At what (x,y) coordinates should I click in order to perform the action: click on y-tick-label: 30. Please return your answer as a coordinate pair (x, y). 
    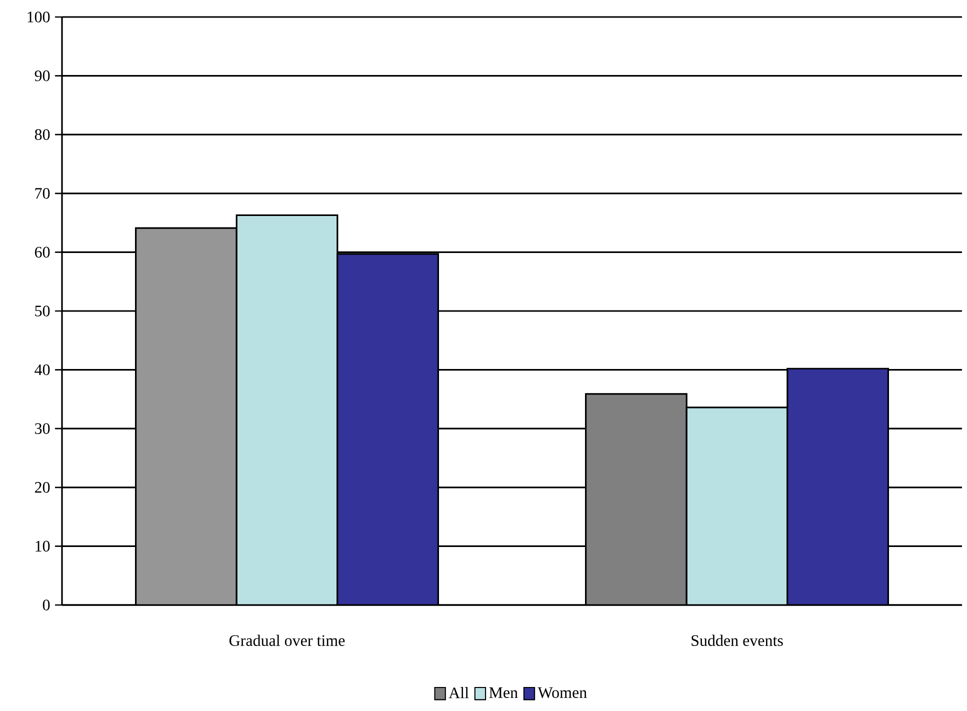
    Looking at the image, I should click on (42, 428).